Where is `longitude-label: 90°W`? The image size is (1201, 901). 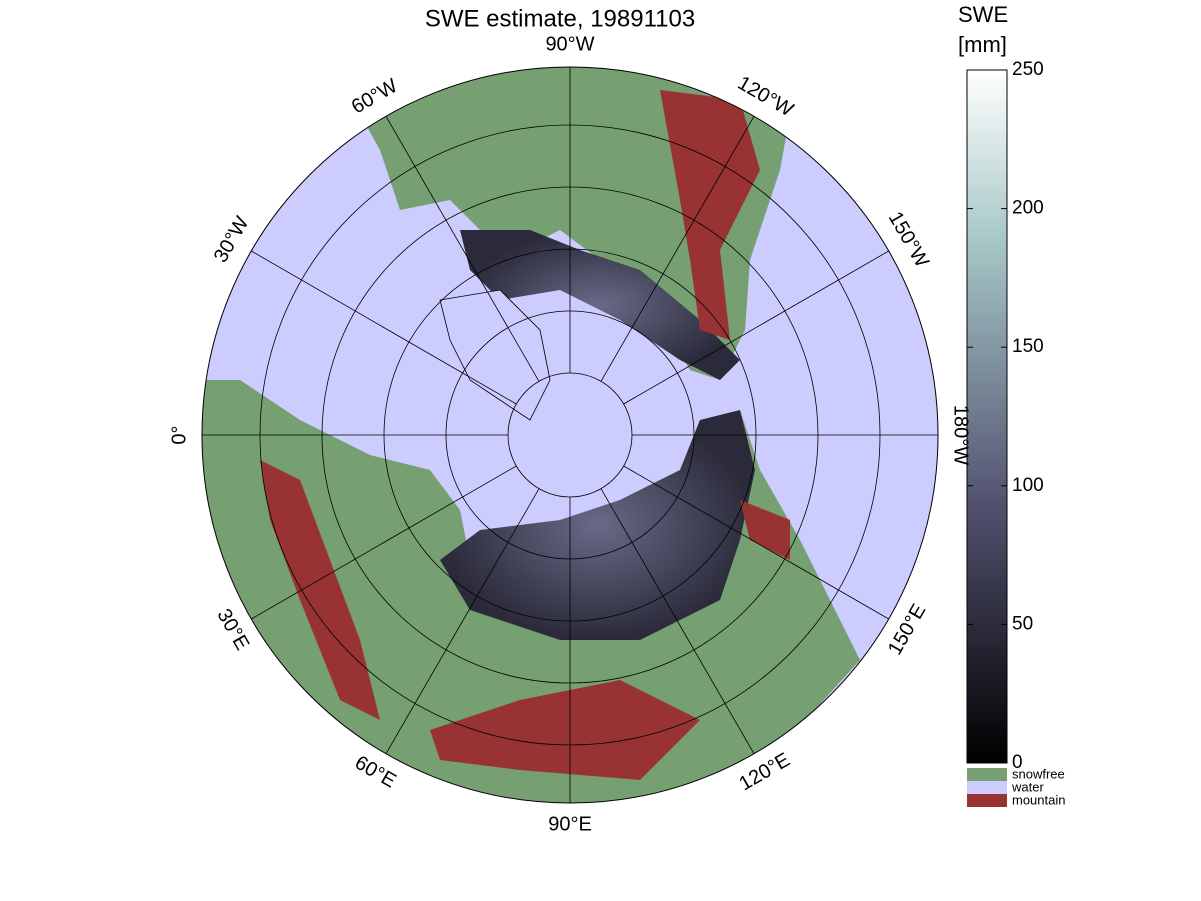 longitude-label: 90°W is located at coordinates (569, 44).